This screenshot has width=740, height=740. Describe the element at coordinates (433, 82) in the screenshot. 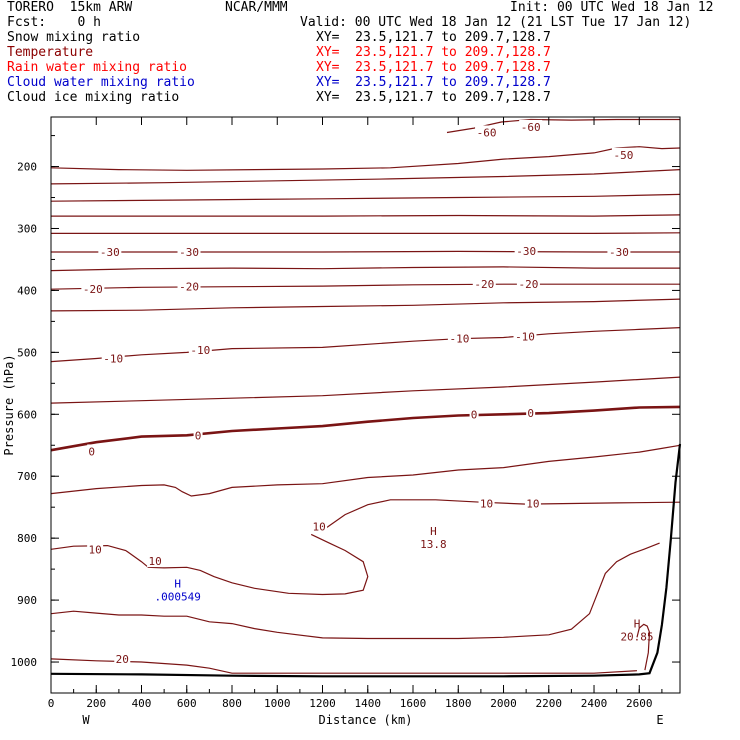

I see `field-xy-cloud-water: XY= 23.5,121.7 to 209.7,128.7` at that location.